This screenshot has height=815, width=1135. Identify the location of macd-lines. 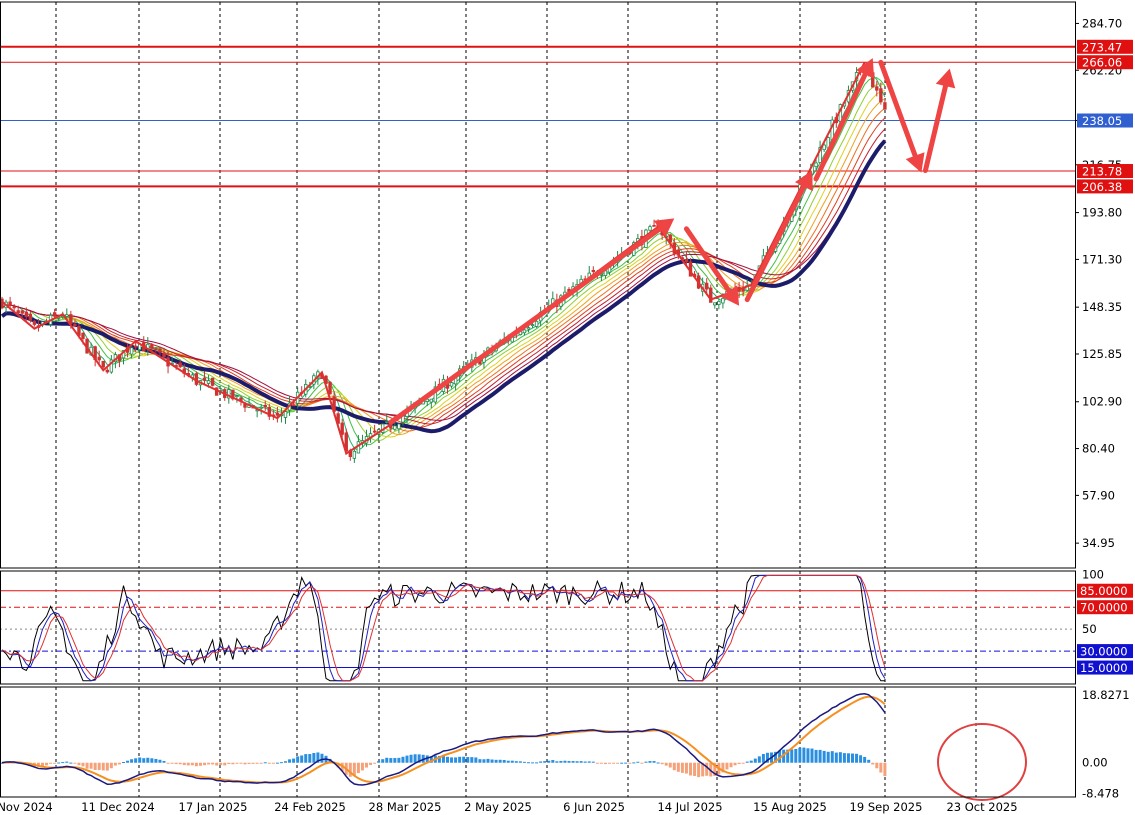
(514, 747).